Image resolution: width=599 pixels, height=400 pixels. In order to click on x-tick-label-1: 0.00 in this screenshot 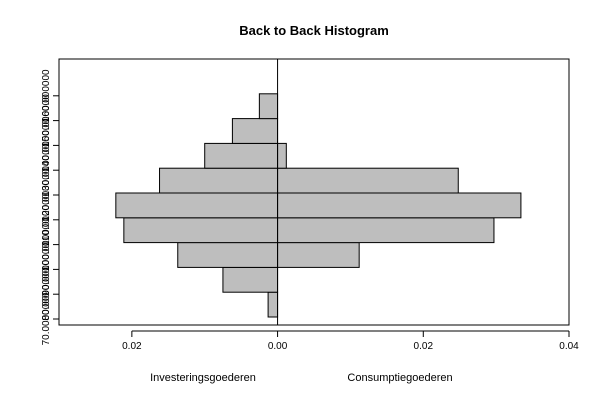, I will do `click(278, 346)`.